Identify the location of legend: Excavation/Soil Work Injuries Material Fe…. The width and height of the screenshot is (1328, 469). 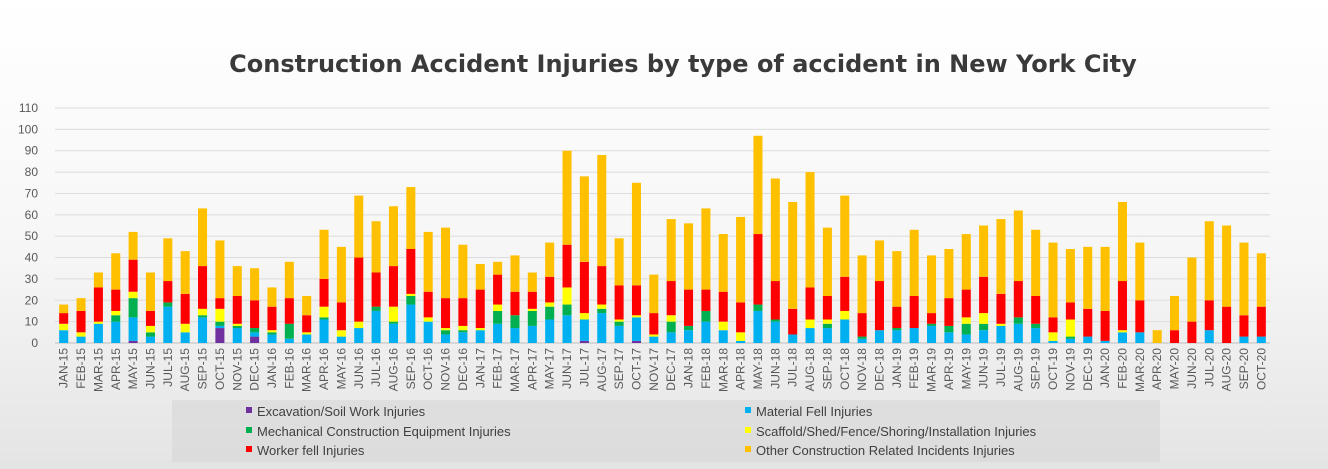
(666, 431).